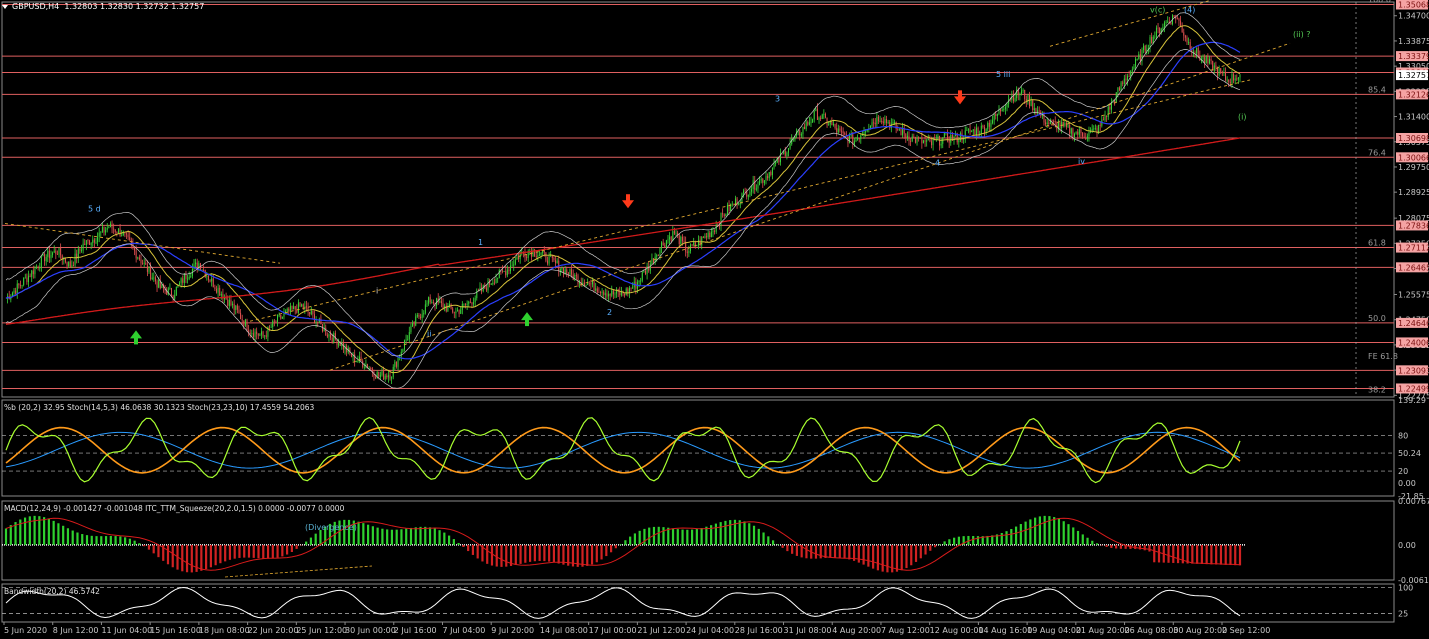 This screenshot has height=639, width=1429. What do you see at coordinates (94, 208) in the screenshot?
I see `elliott-wave-label: 5 d` at bounding box center [94, 208].